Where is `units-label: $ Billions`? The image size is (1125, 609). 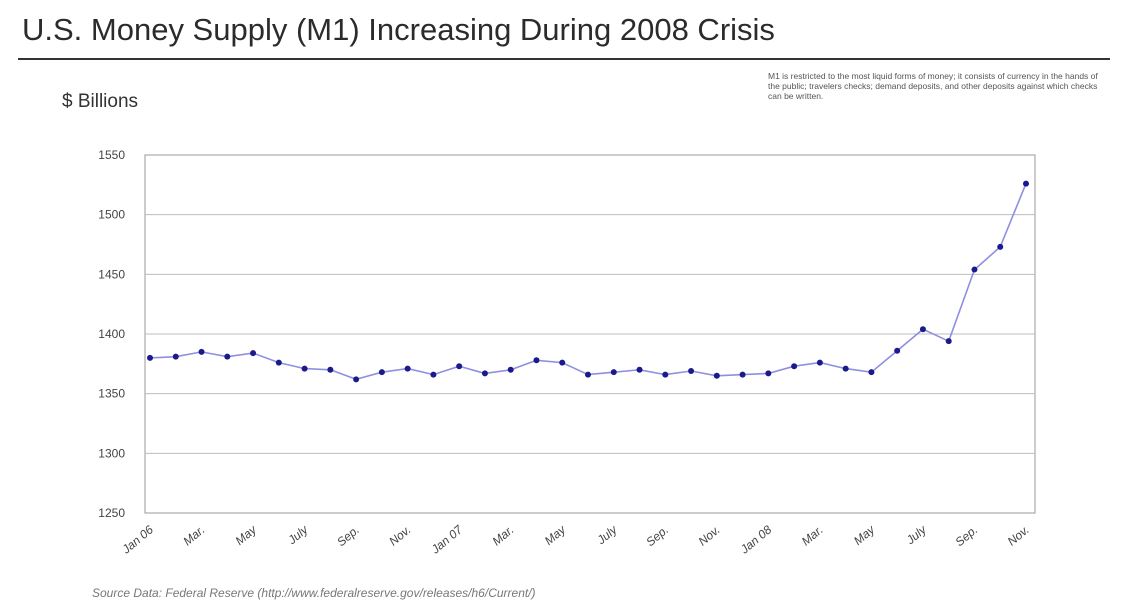
units-label: $ Billions is located at coordinates (100, 101).